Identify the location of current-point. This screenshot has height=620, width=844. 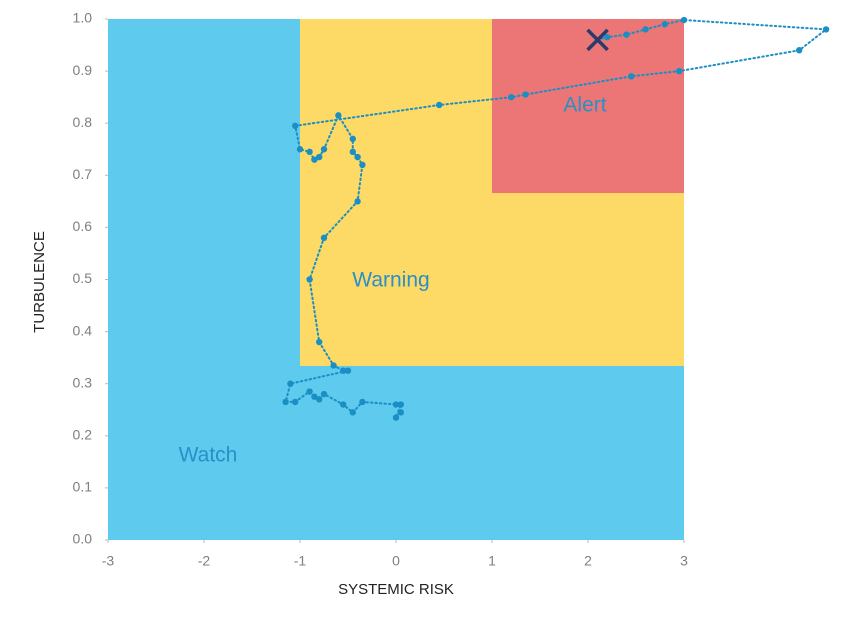
(597, 40).